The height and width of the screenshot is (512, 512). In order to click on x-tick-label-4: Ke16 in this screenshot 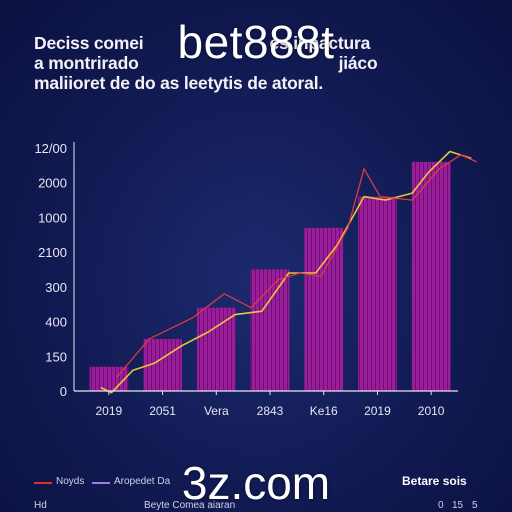, I will do `click(324, 411)`.